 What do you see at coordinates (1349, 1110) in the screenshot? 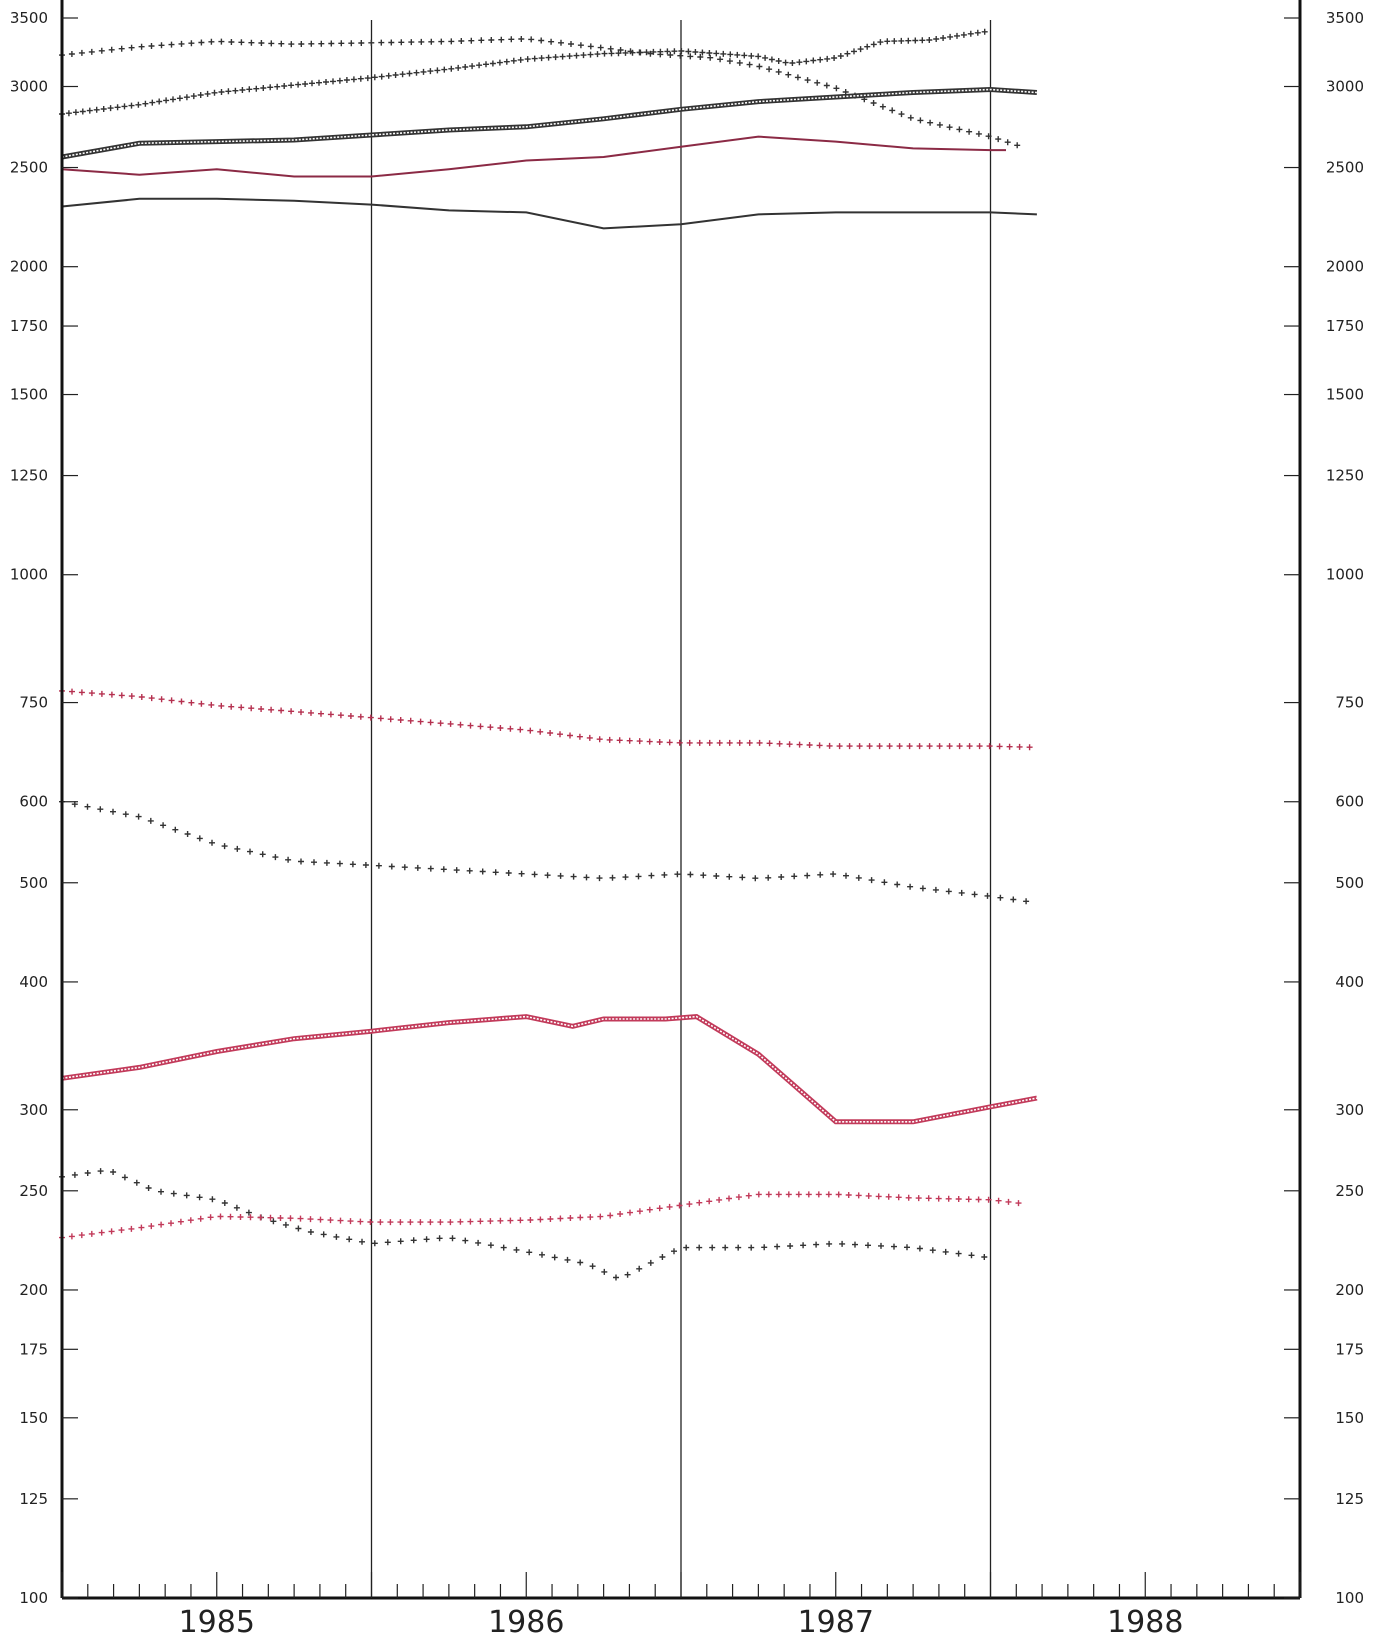
I see `y-tick-label-right: 300` at bounding box center [1349, 1110].